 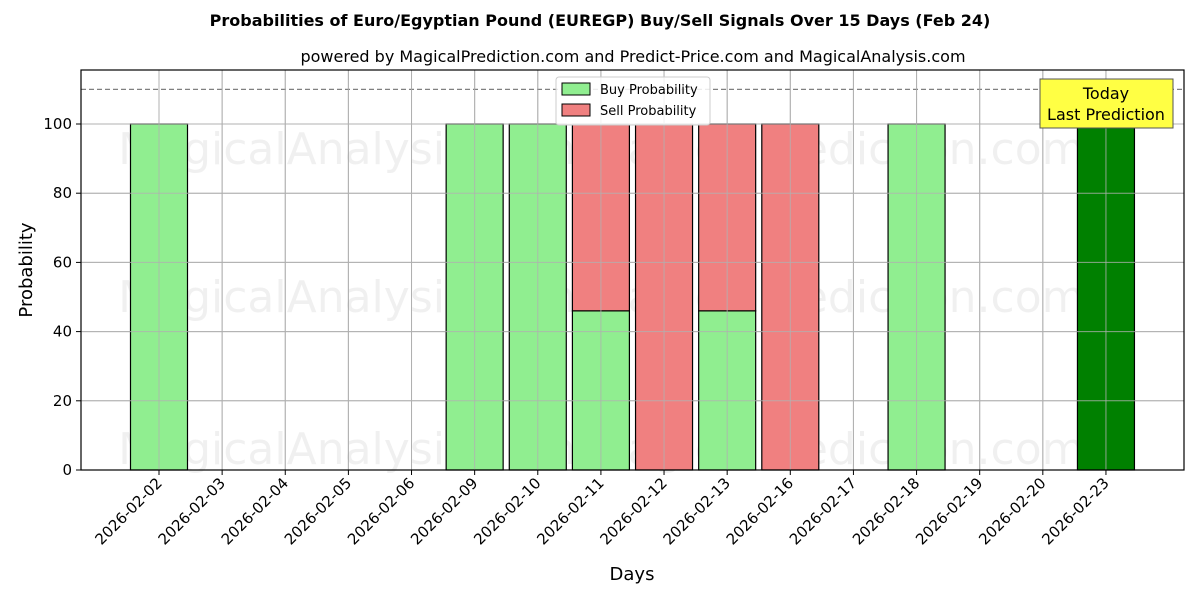 What do you see at coordinates (57, 124) in the screenshot?
I see `y-tick-label: 100` at bounding box center [57, 124].